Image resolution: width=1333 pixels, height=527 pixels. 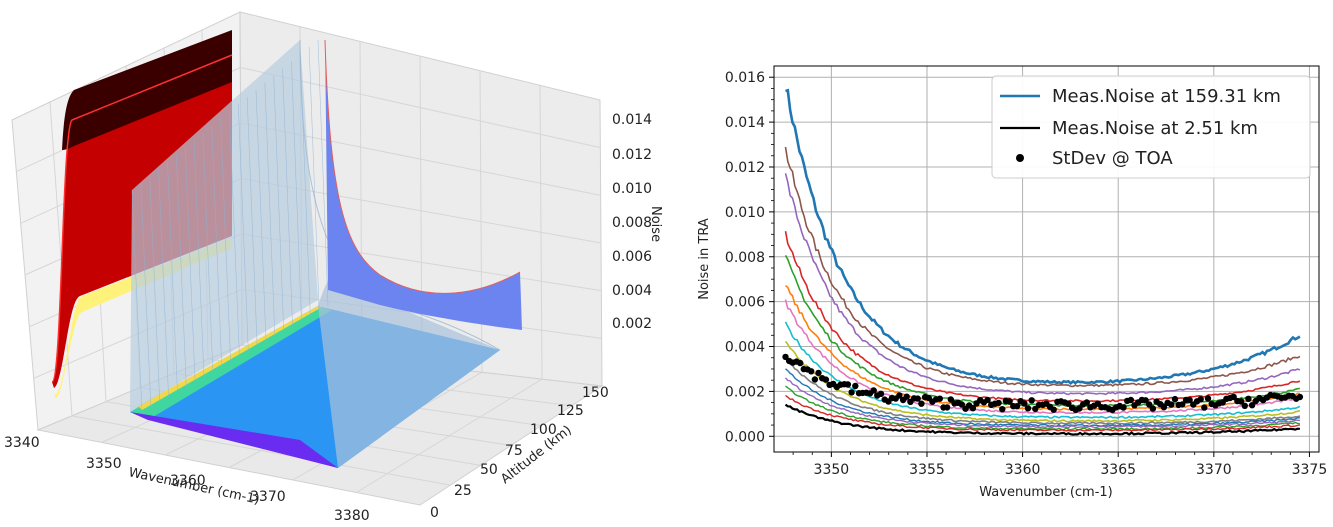 I want to click on legend-marker-stdev, so click(x=1020, y=158).